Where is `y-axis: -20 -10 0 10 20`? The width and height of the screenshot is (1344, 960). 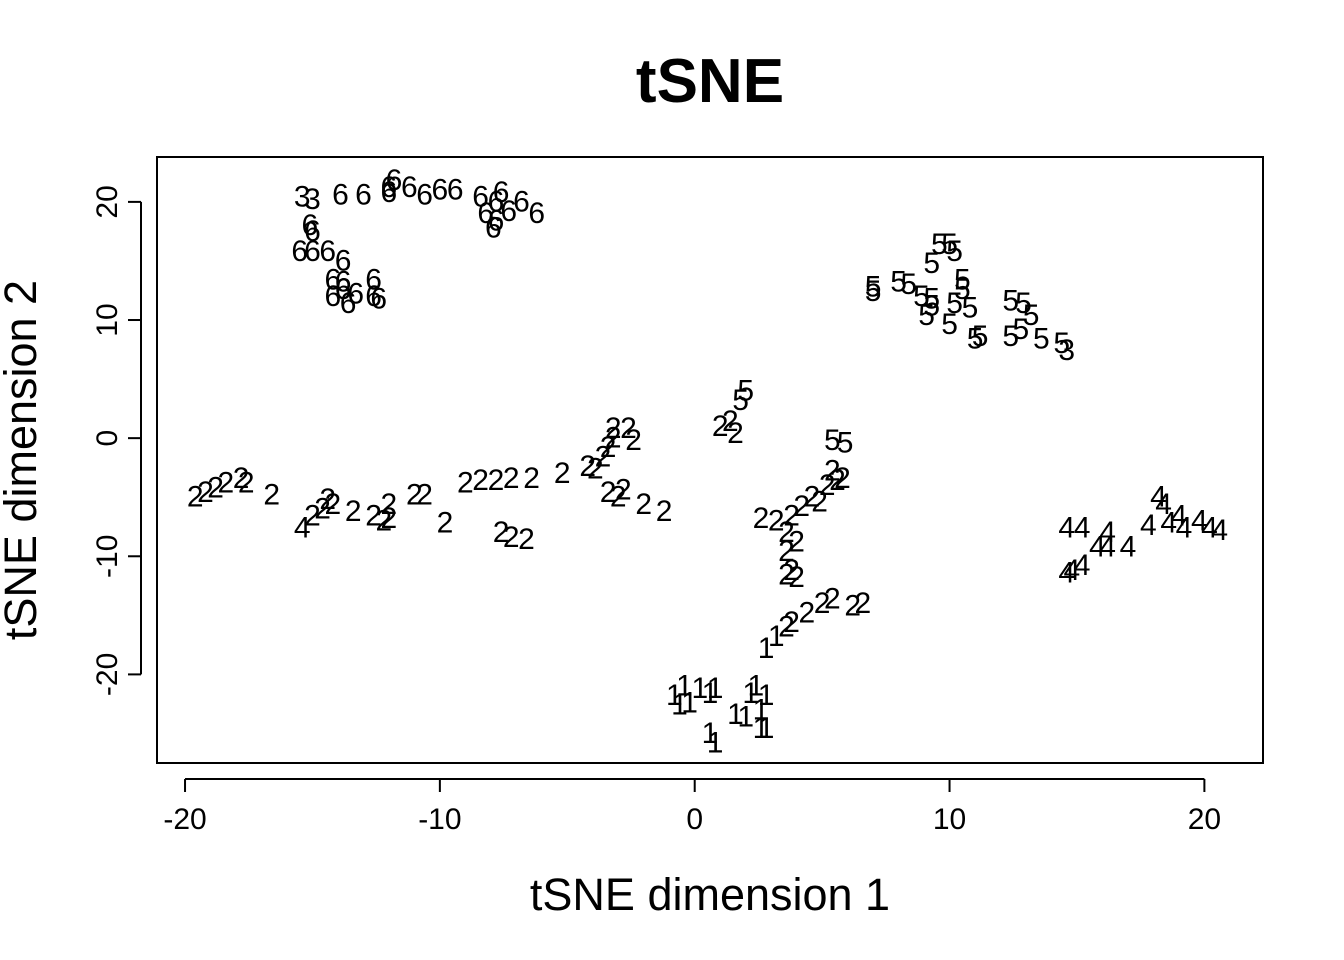 y-axis: -20 -10 0 10 20 is located at coordinates (116, 440).